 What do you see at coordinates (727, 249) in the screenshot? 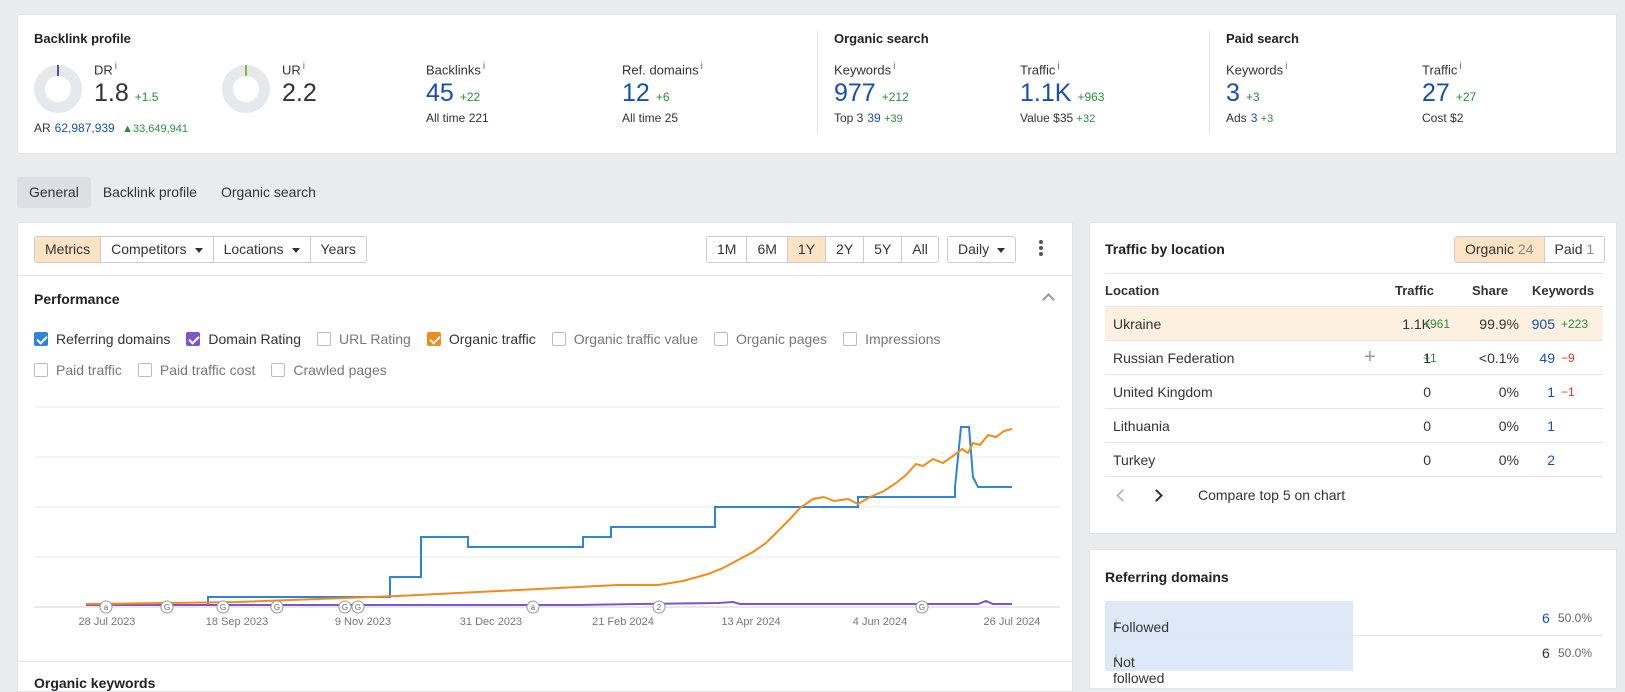
I see `range-1m: 1M` at bounding box center [727, 249].